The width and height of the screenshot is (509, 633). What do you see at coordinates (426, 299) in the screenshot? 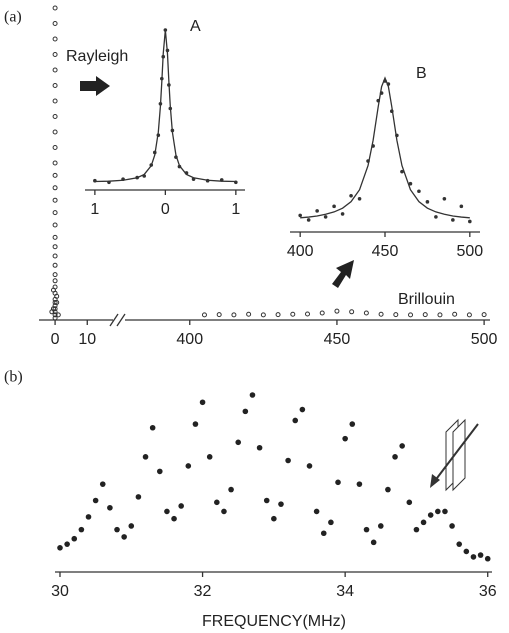
I see `annotation: Brillouin` at bounding box center [426, 299].